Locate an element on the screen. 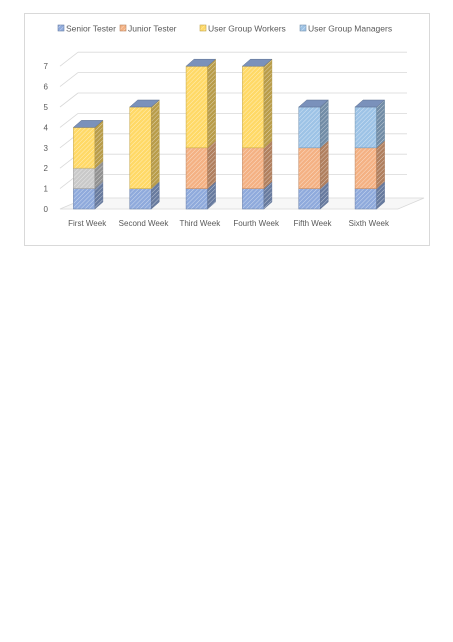  legend-item: Senior Tester is located at coordinates (86, 29).